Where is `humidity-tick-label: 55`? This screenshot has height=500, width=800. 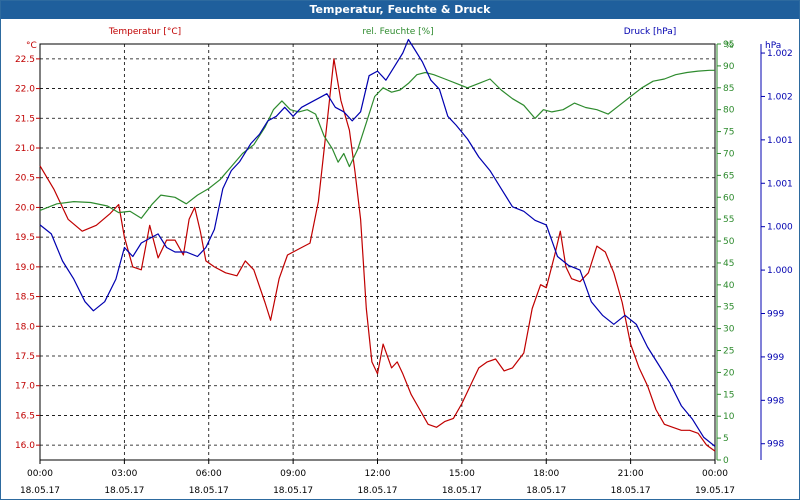 humidity-tick-label: 55 is located at coordinates (728, 220).